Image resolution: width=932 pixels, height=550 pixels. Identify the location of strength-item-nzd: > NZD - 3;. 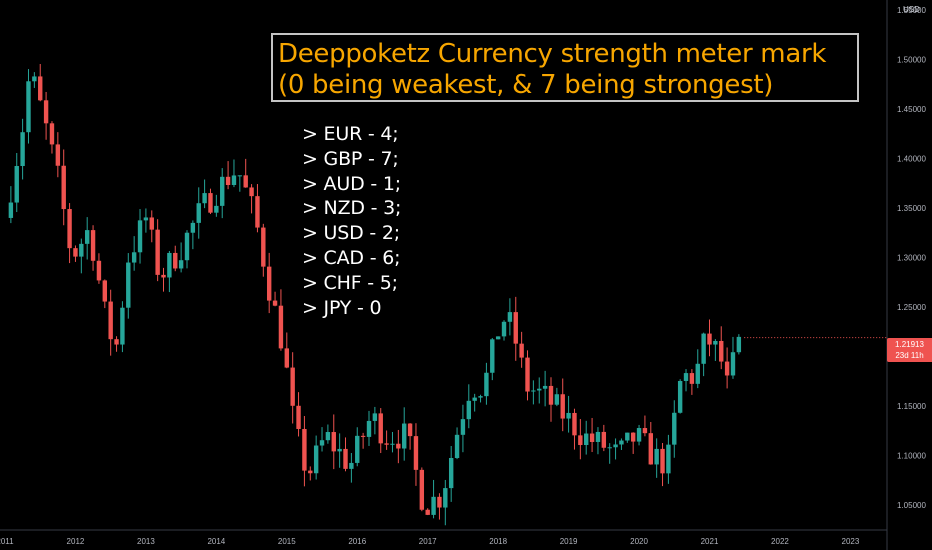
(352, 208).